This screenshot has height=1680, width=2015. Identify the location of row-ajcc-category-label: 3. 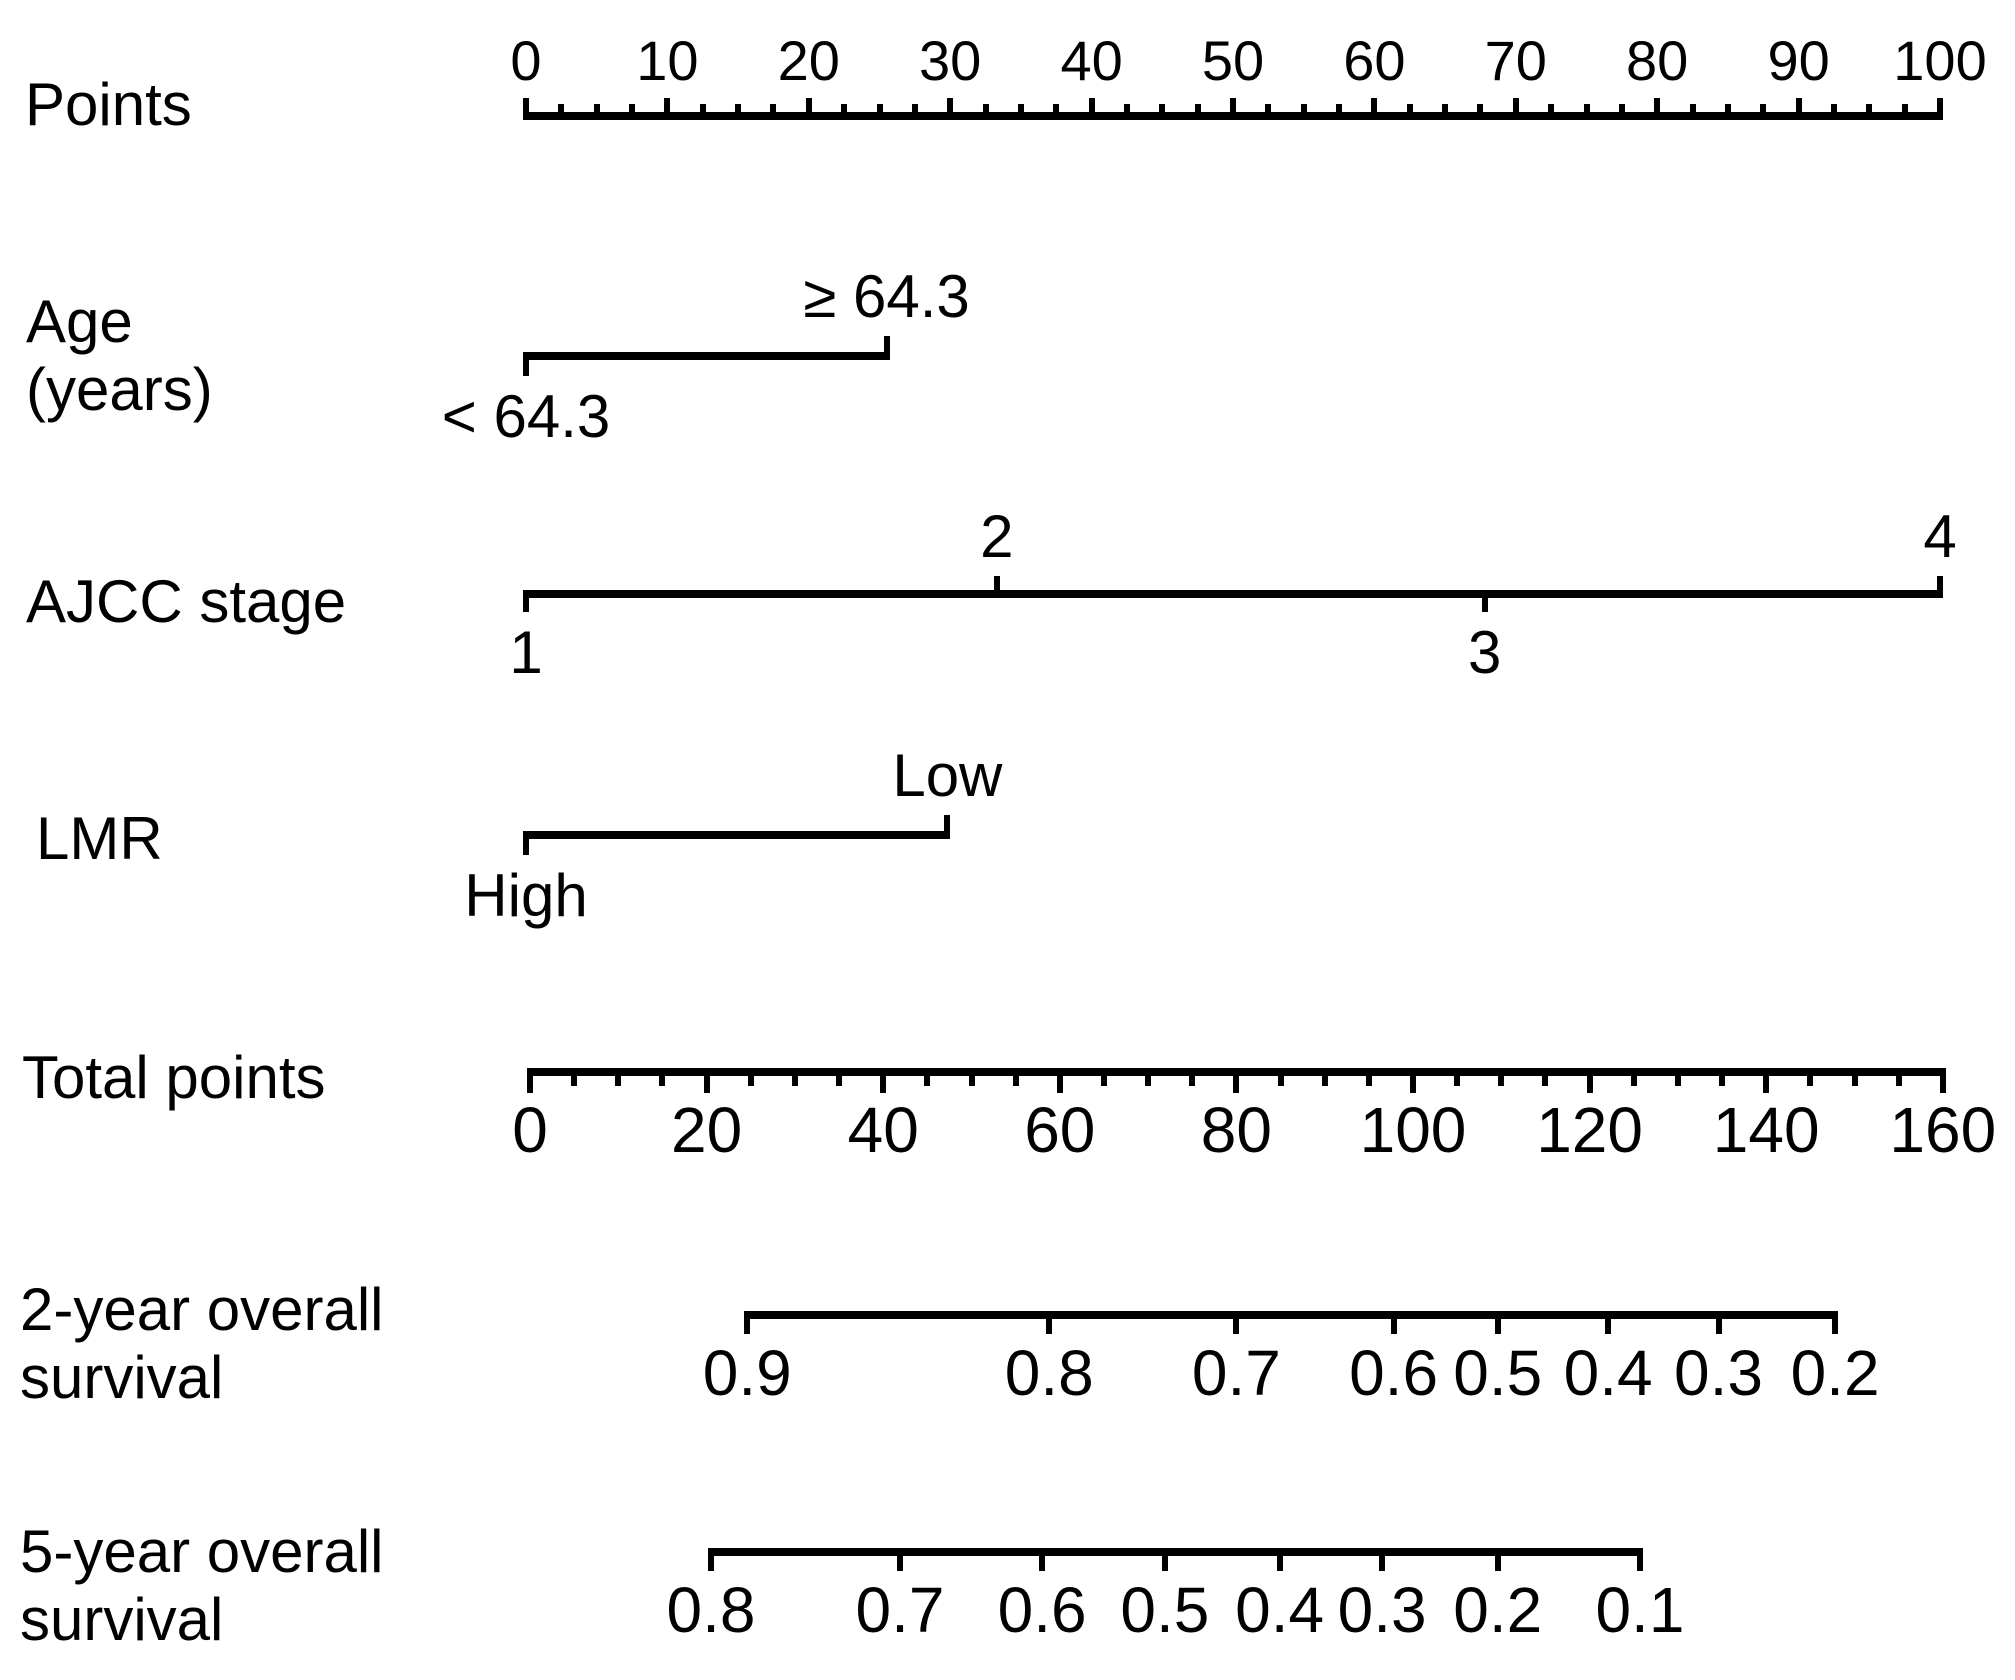
(1485, 652).